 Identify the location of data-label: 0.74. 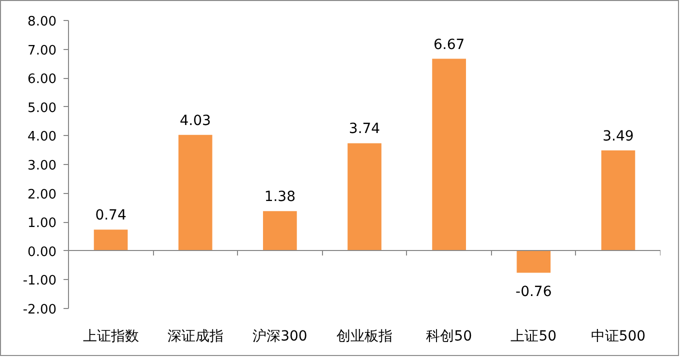
(110, 216).